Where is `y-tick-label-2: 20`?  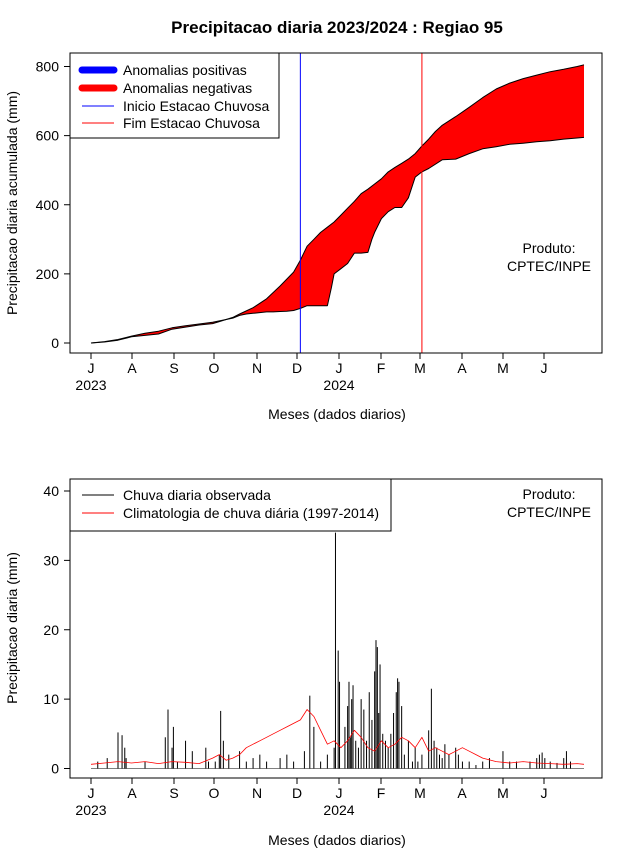
y-tick-label-2: 20 is located at coordinates (51, 630).